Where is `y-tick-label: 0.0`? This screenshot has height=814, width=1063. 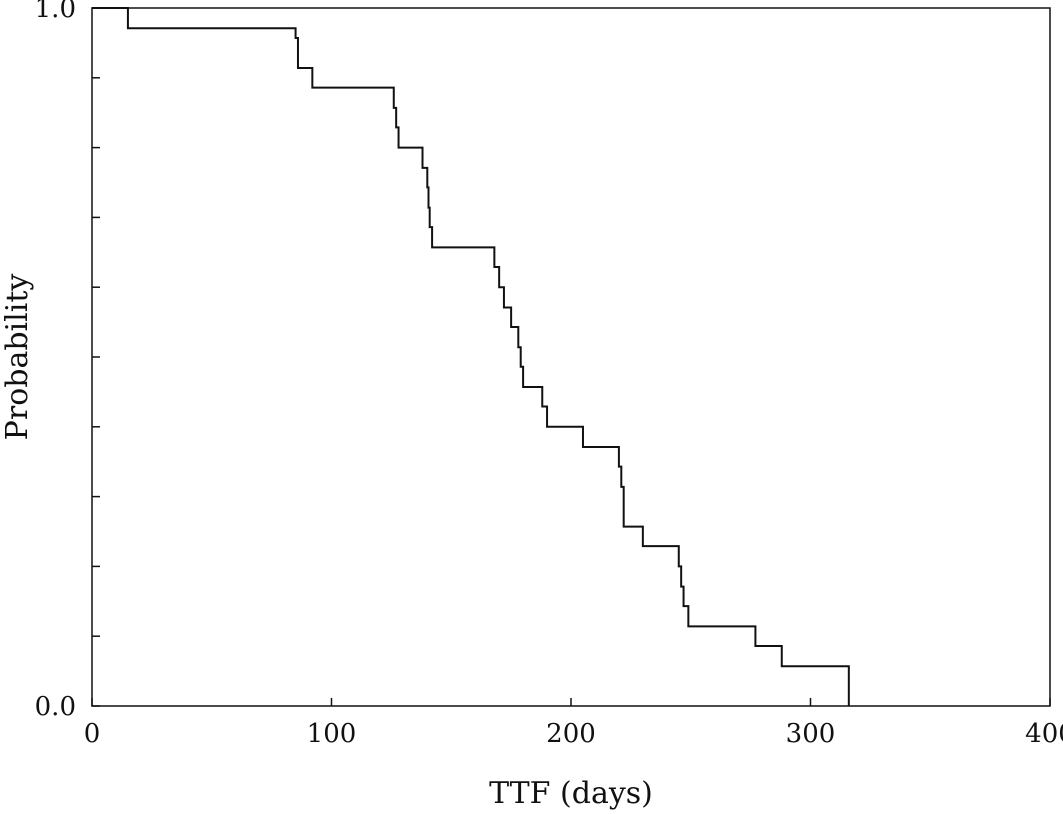
y-tick-label: 0.0 is located at coordinates (55, 707).